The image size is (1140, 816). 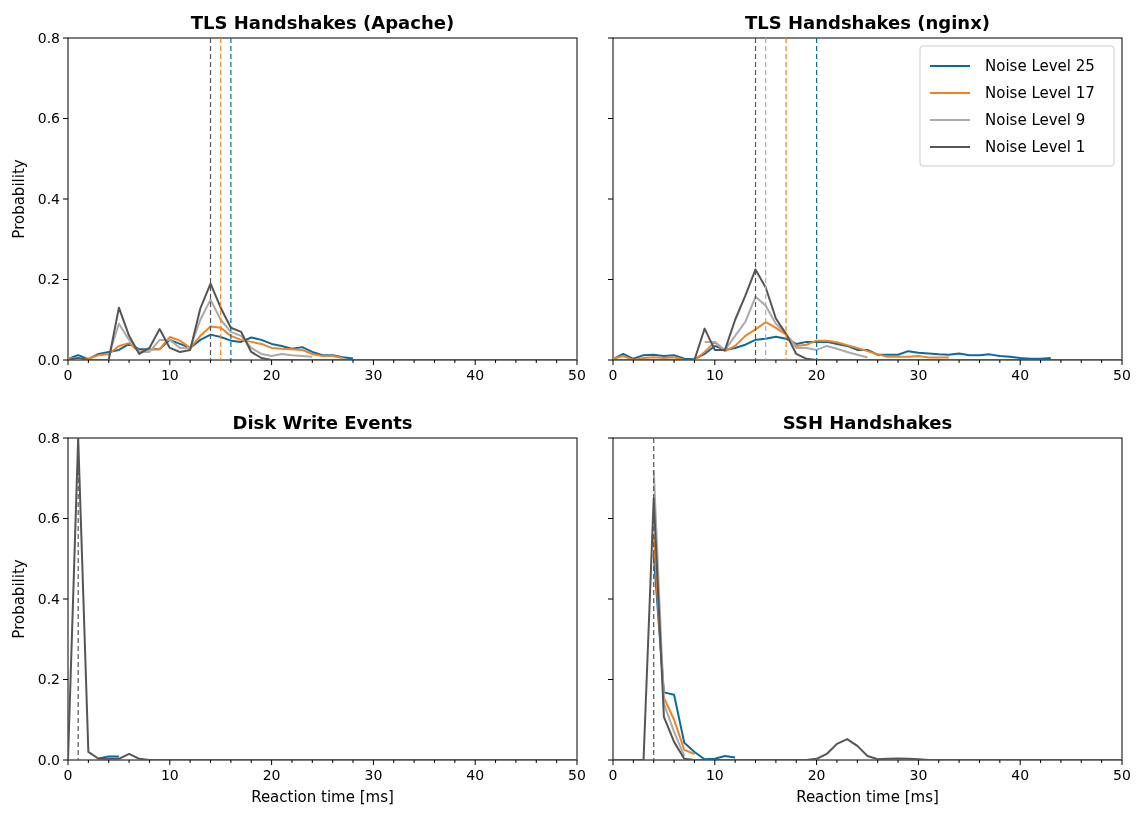 What do you see at coordinates (322, 22) in the screenshot?
I see `chart-title: TLS Handshakes (Apache)` at bounding box center [322, 22].